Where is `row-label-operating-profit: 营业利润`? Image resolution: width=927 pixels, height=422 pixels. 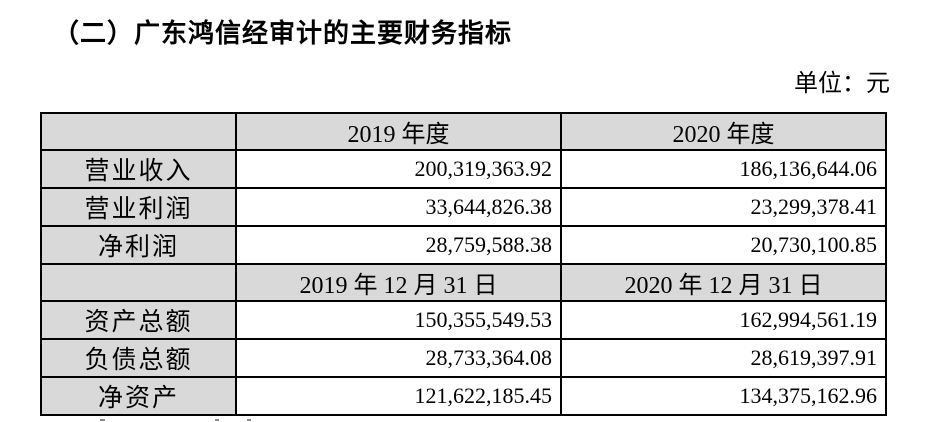 row-label-operating-profit: 营业利润 is located at coordinates (138, 207).